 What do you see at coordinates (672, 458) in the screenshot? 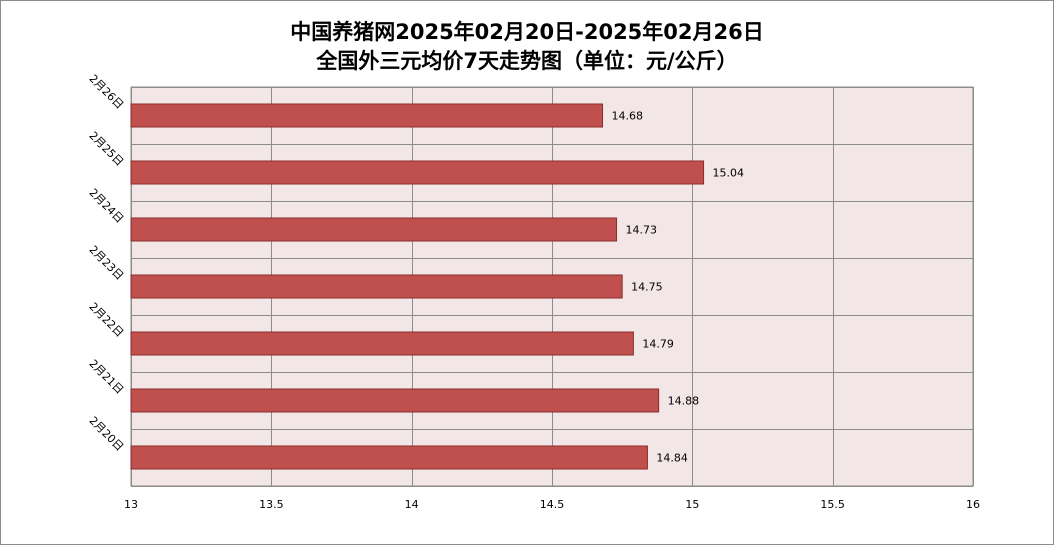
I see `bar-value-label: 14.84` at bounding box center [672, 458].